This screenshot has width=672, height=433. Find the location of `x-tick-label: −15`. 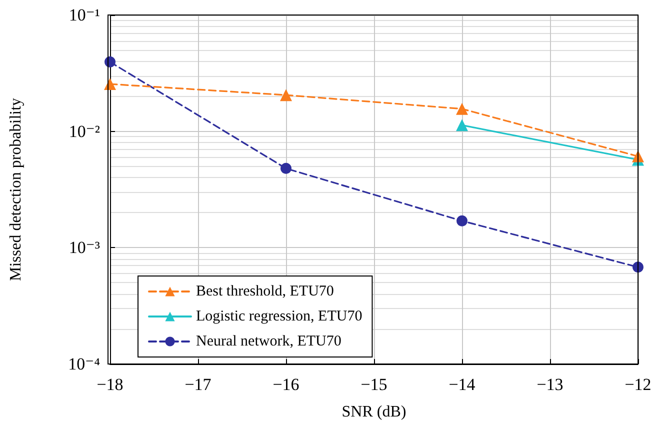

x-tick-label: −15 is located at coordinates (374, 384).